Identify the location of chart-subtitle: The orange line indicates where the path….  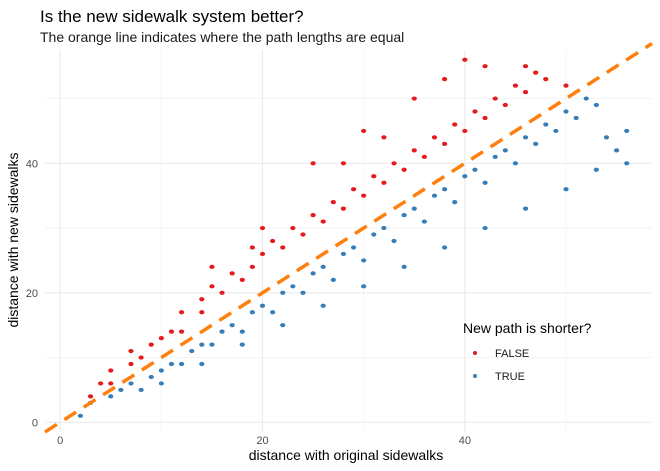
(222, 37).